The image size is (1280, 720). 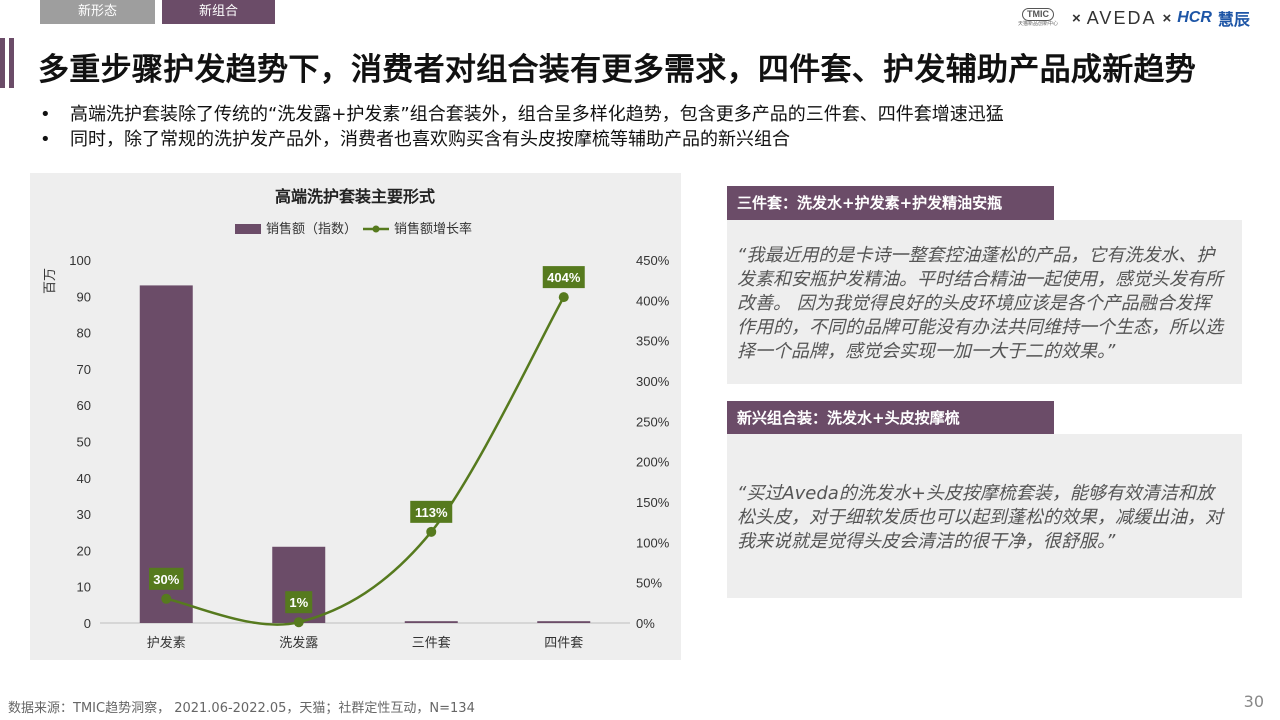 I want to click on page-number: 30, so click(x=1253, y=701).